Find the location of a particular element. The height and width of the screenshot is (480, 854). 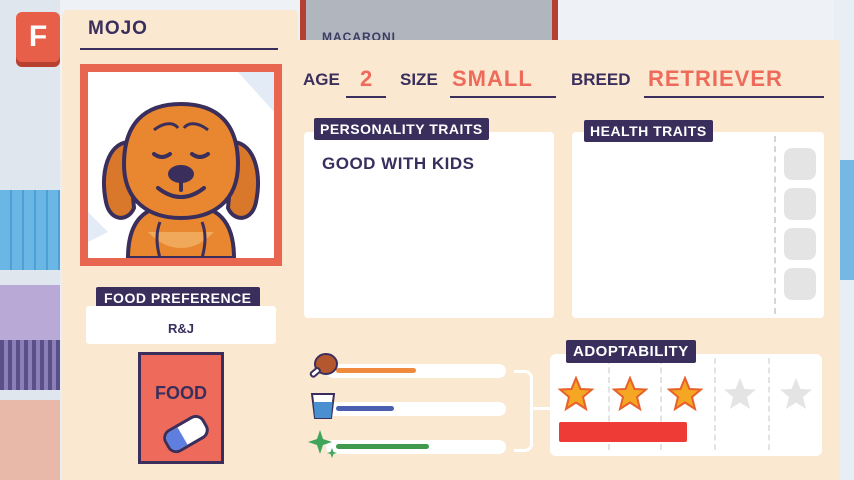

stats-bracket-tick is located at coordinates (541, 408).